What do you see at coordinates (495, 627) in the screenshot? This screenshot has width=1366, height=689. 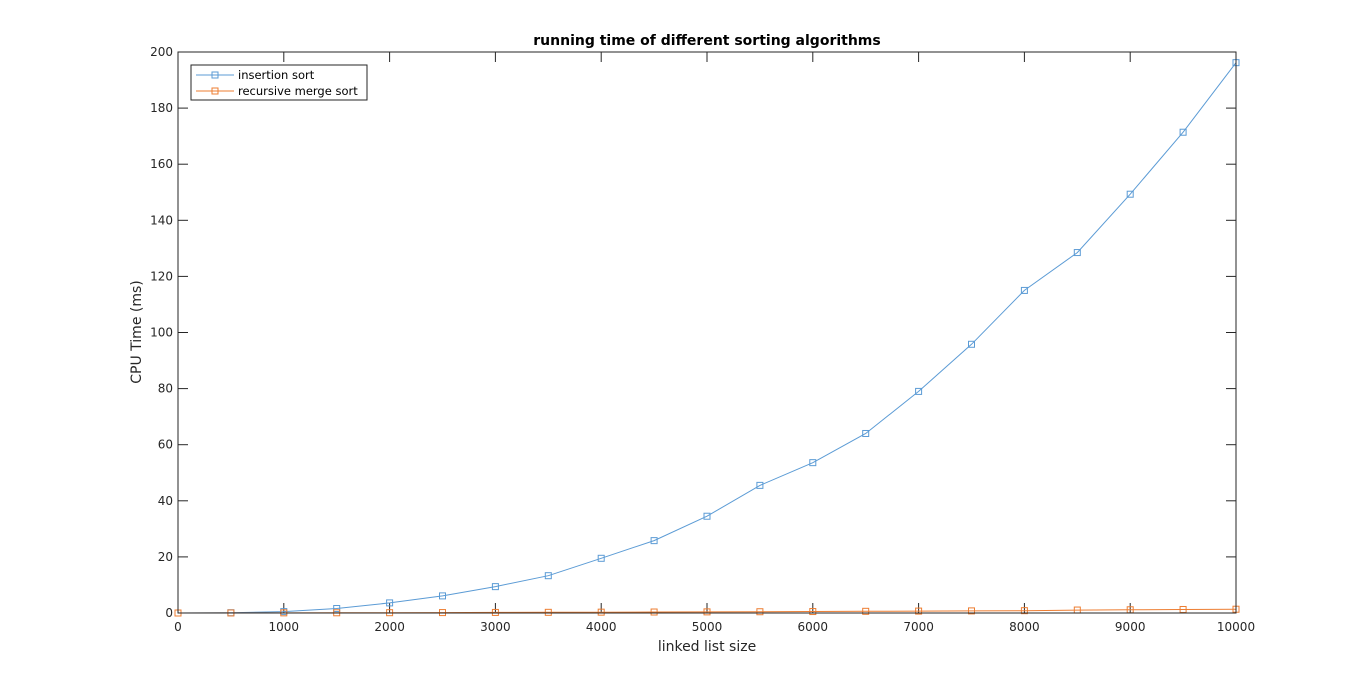 I see `x-tick-label: 3000` at bounding box center [495, 627].